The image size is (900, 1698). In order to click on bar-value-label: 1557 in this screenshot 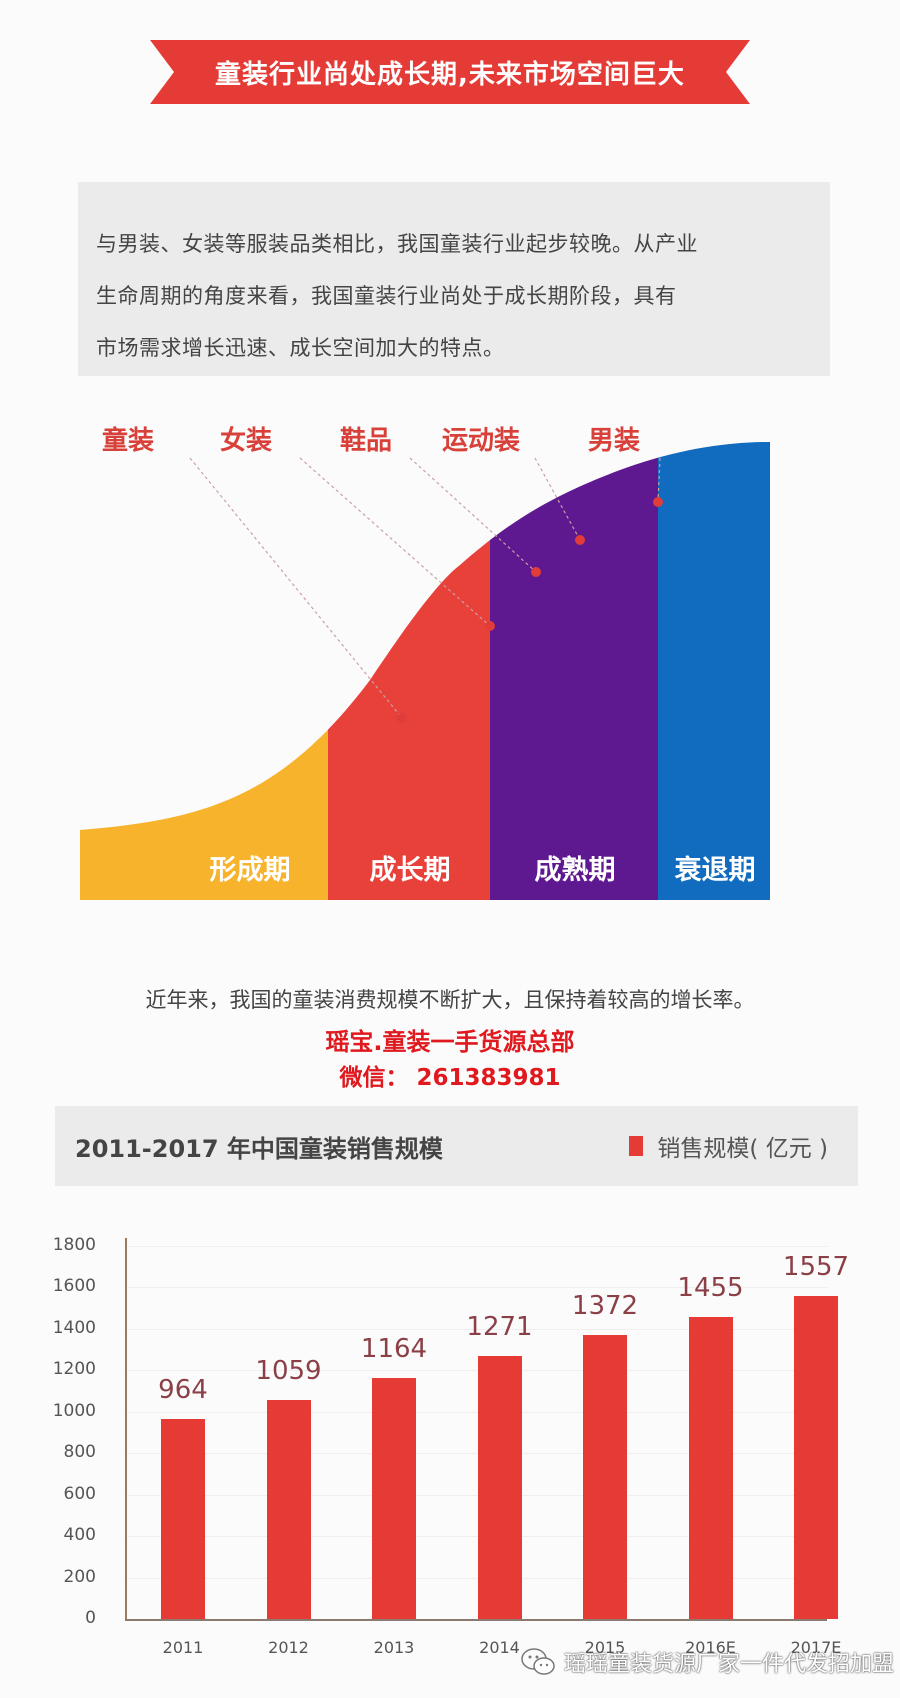, I will do `click(816, 1267)`.